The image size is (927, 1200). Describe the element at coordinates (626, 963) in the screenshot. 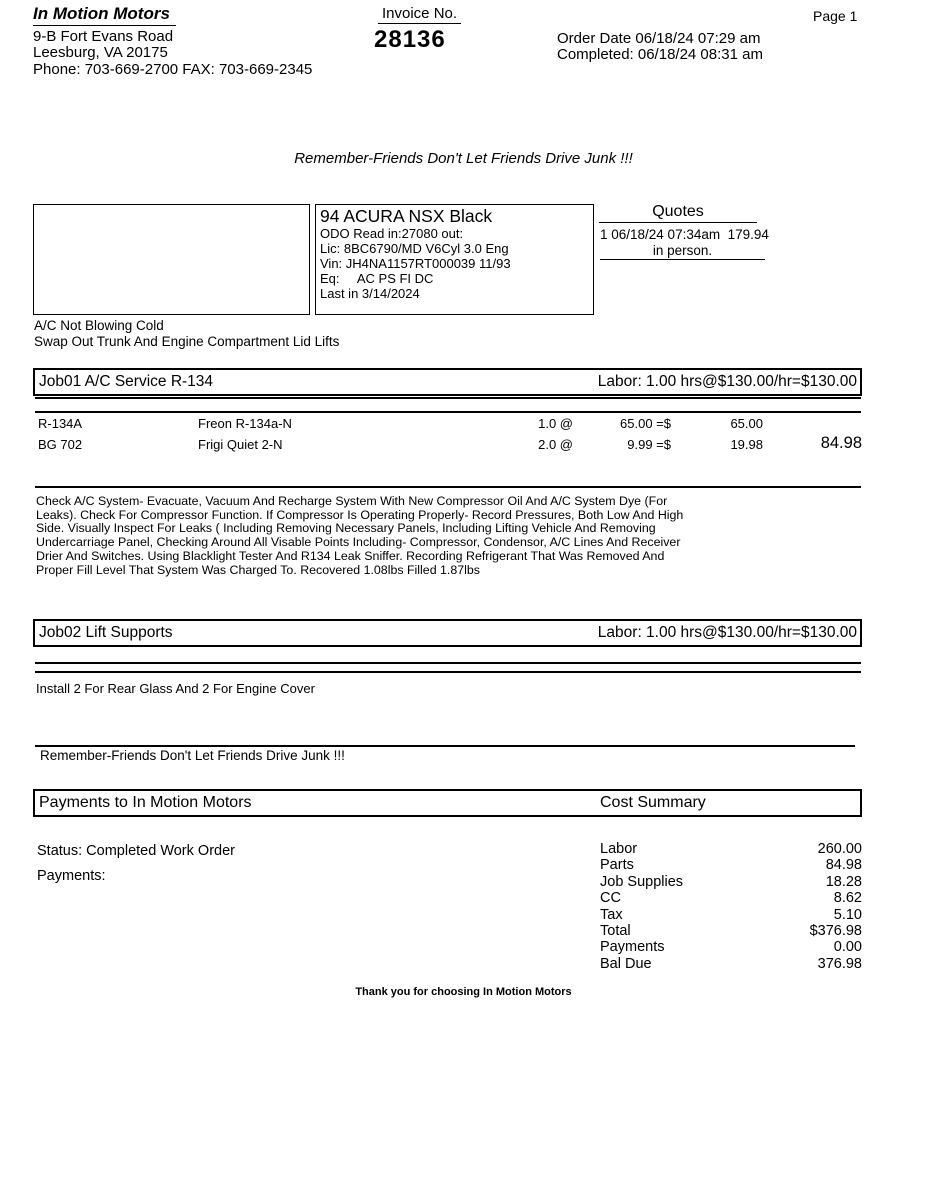

I see `cost-label: Bal Due` at that location.